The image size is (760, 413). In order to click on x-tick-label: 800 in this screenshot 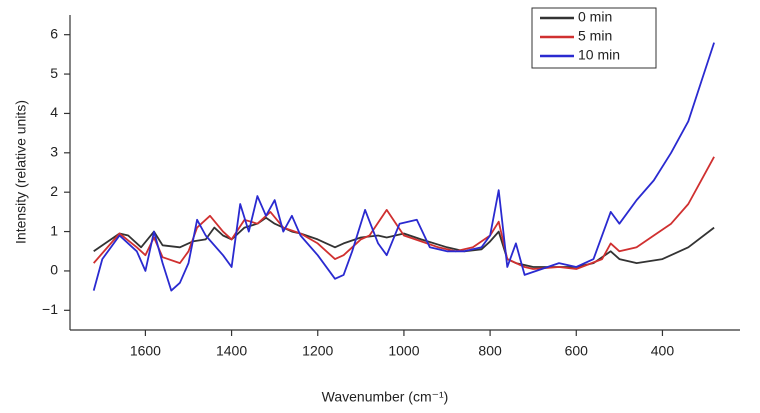, I will do `click(490, 351)`.